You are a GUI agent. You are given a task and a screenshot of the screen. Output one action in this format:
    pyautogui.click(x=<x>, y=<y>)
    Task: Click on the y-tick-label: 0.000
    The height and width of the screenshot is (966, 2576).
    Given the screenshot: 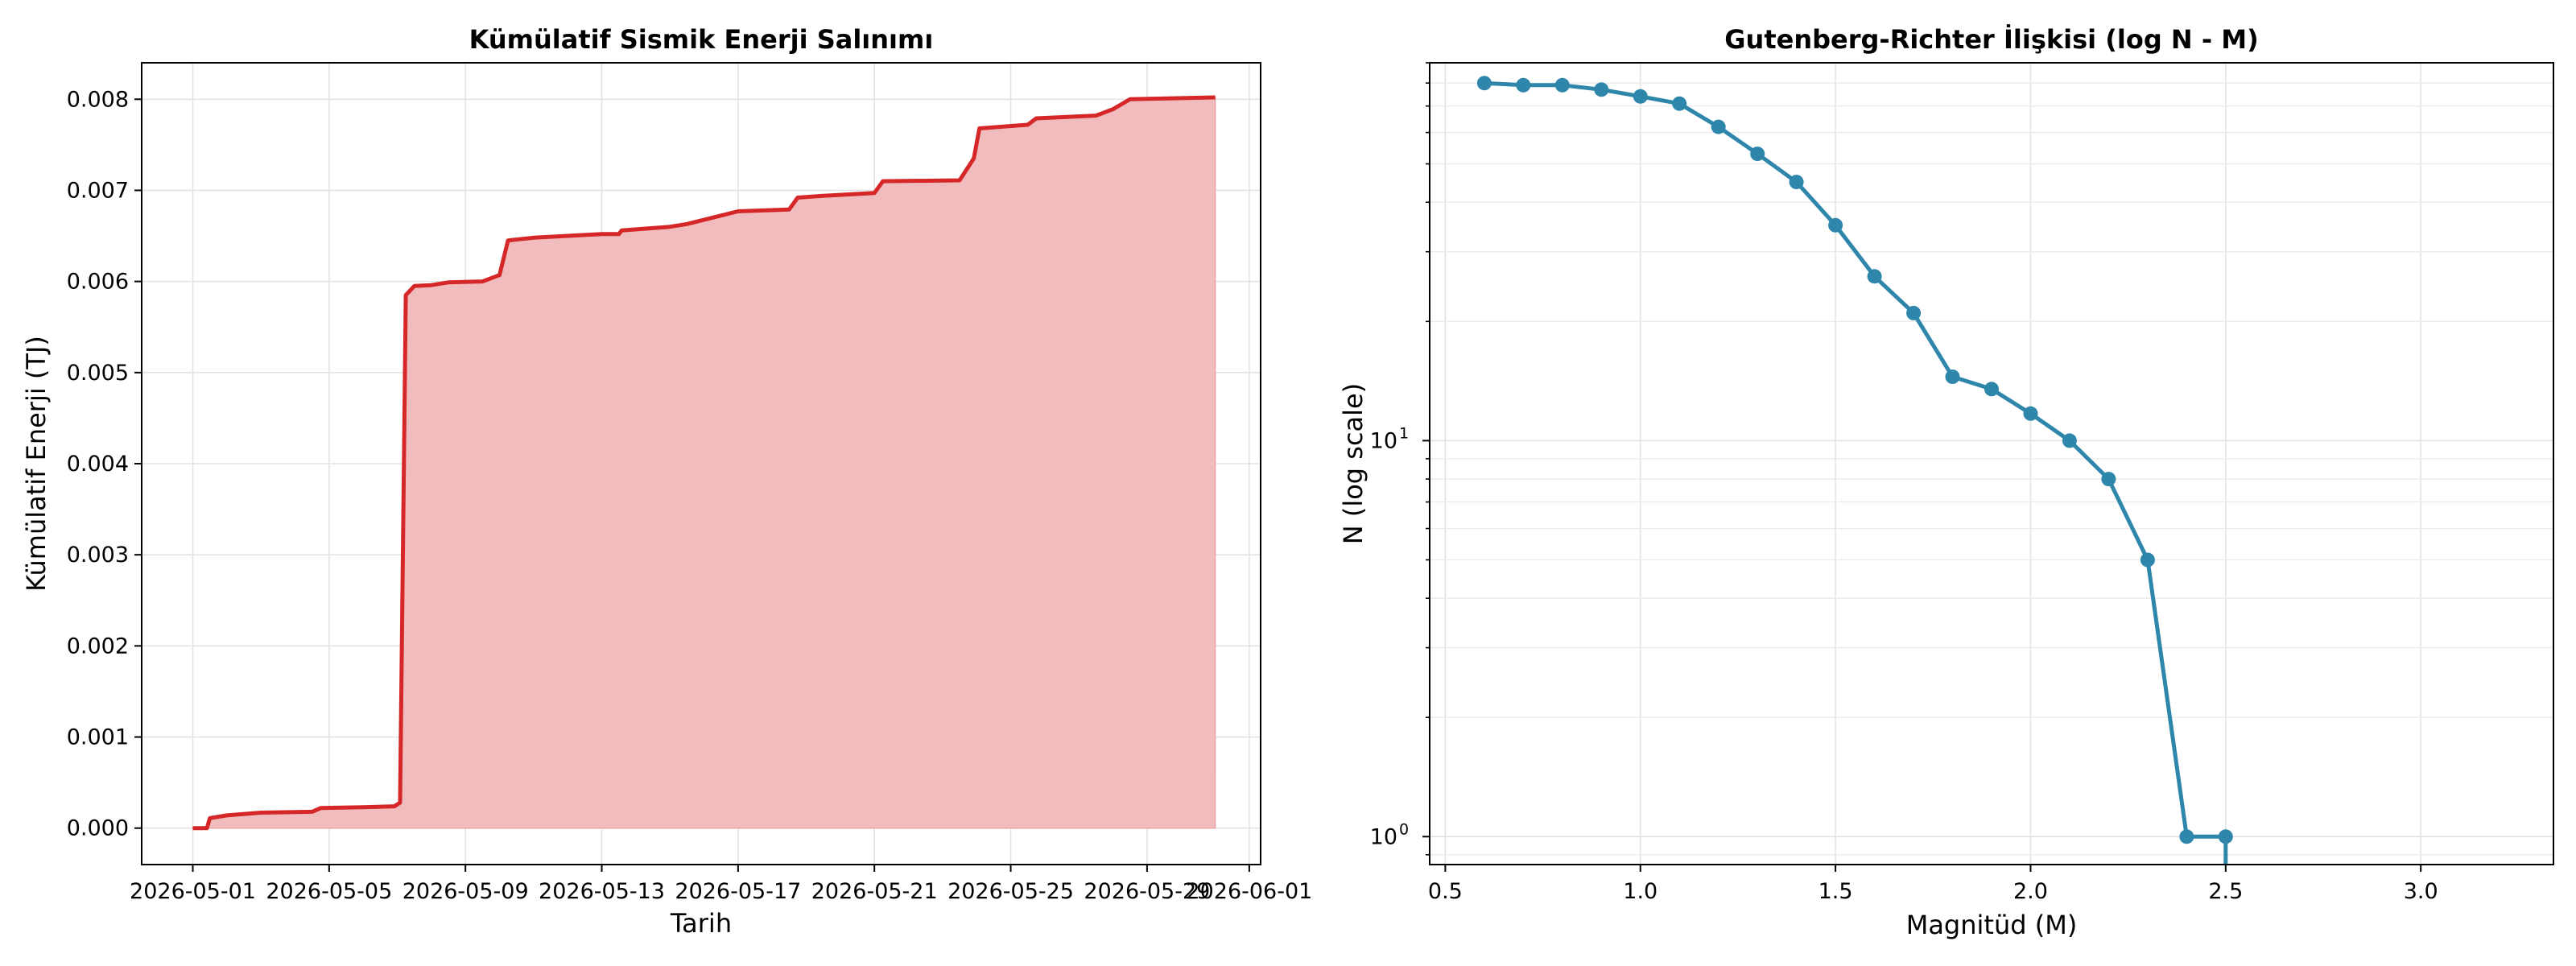 What is the action you would take?
    pyautogui.click(x=98, y=828)
    